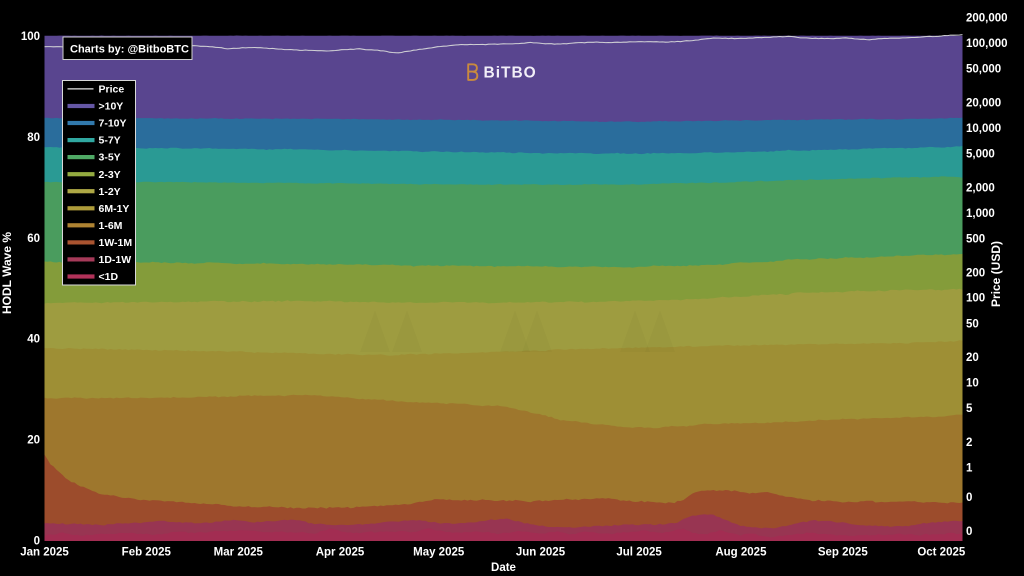 This screenshot has height=576, width=1024. I want to click on svg-text: >10Y, so click(111, 107).